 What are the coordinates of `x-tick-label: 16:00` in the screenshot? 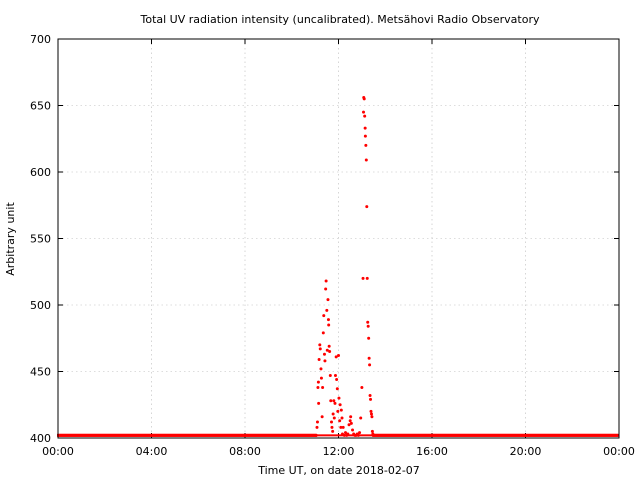 It's located at (432, 451).